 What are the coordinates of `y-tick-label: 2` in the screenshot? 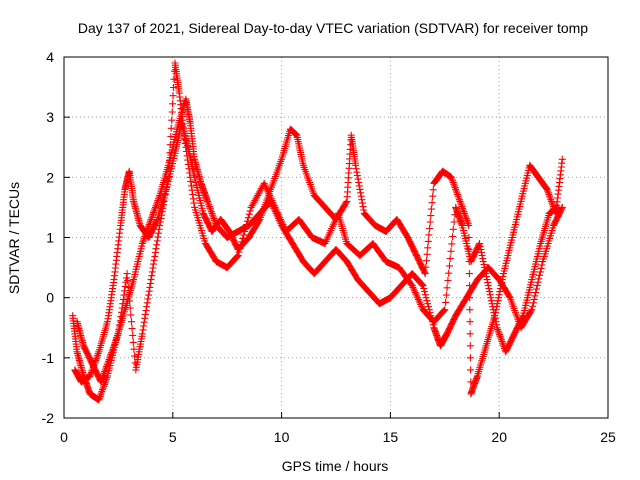 It's located at (50, 177).